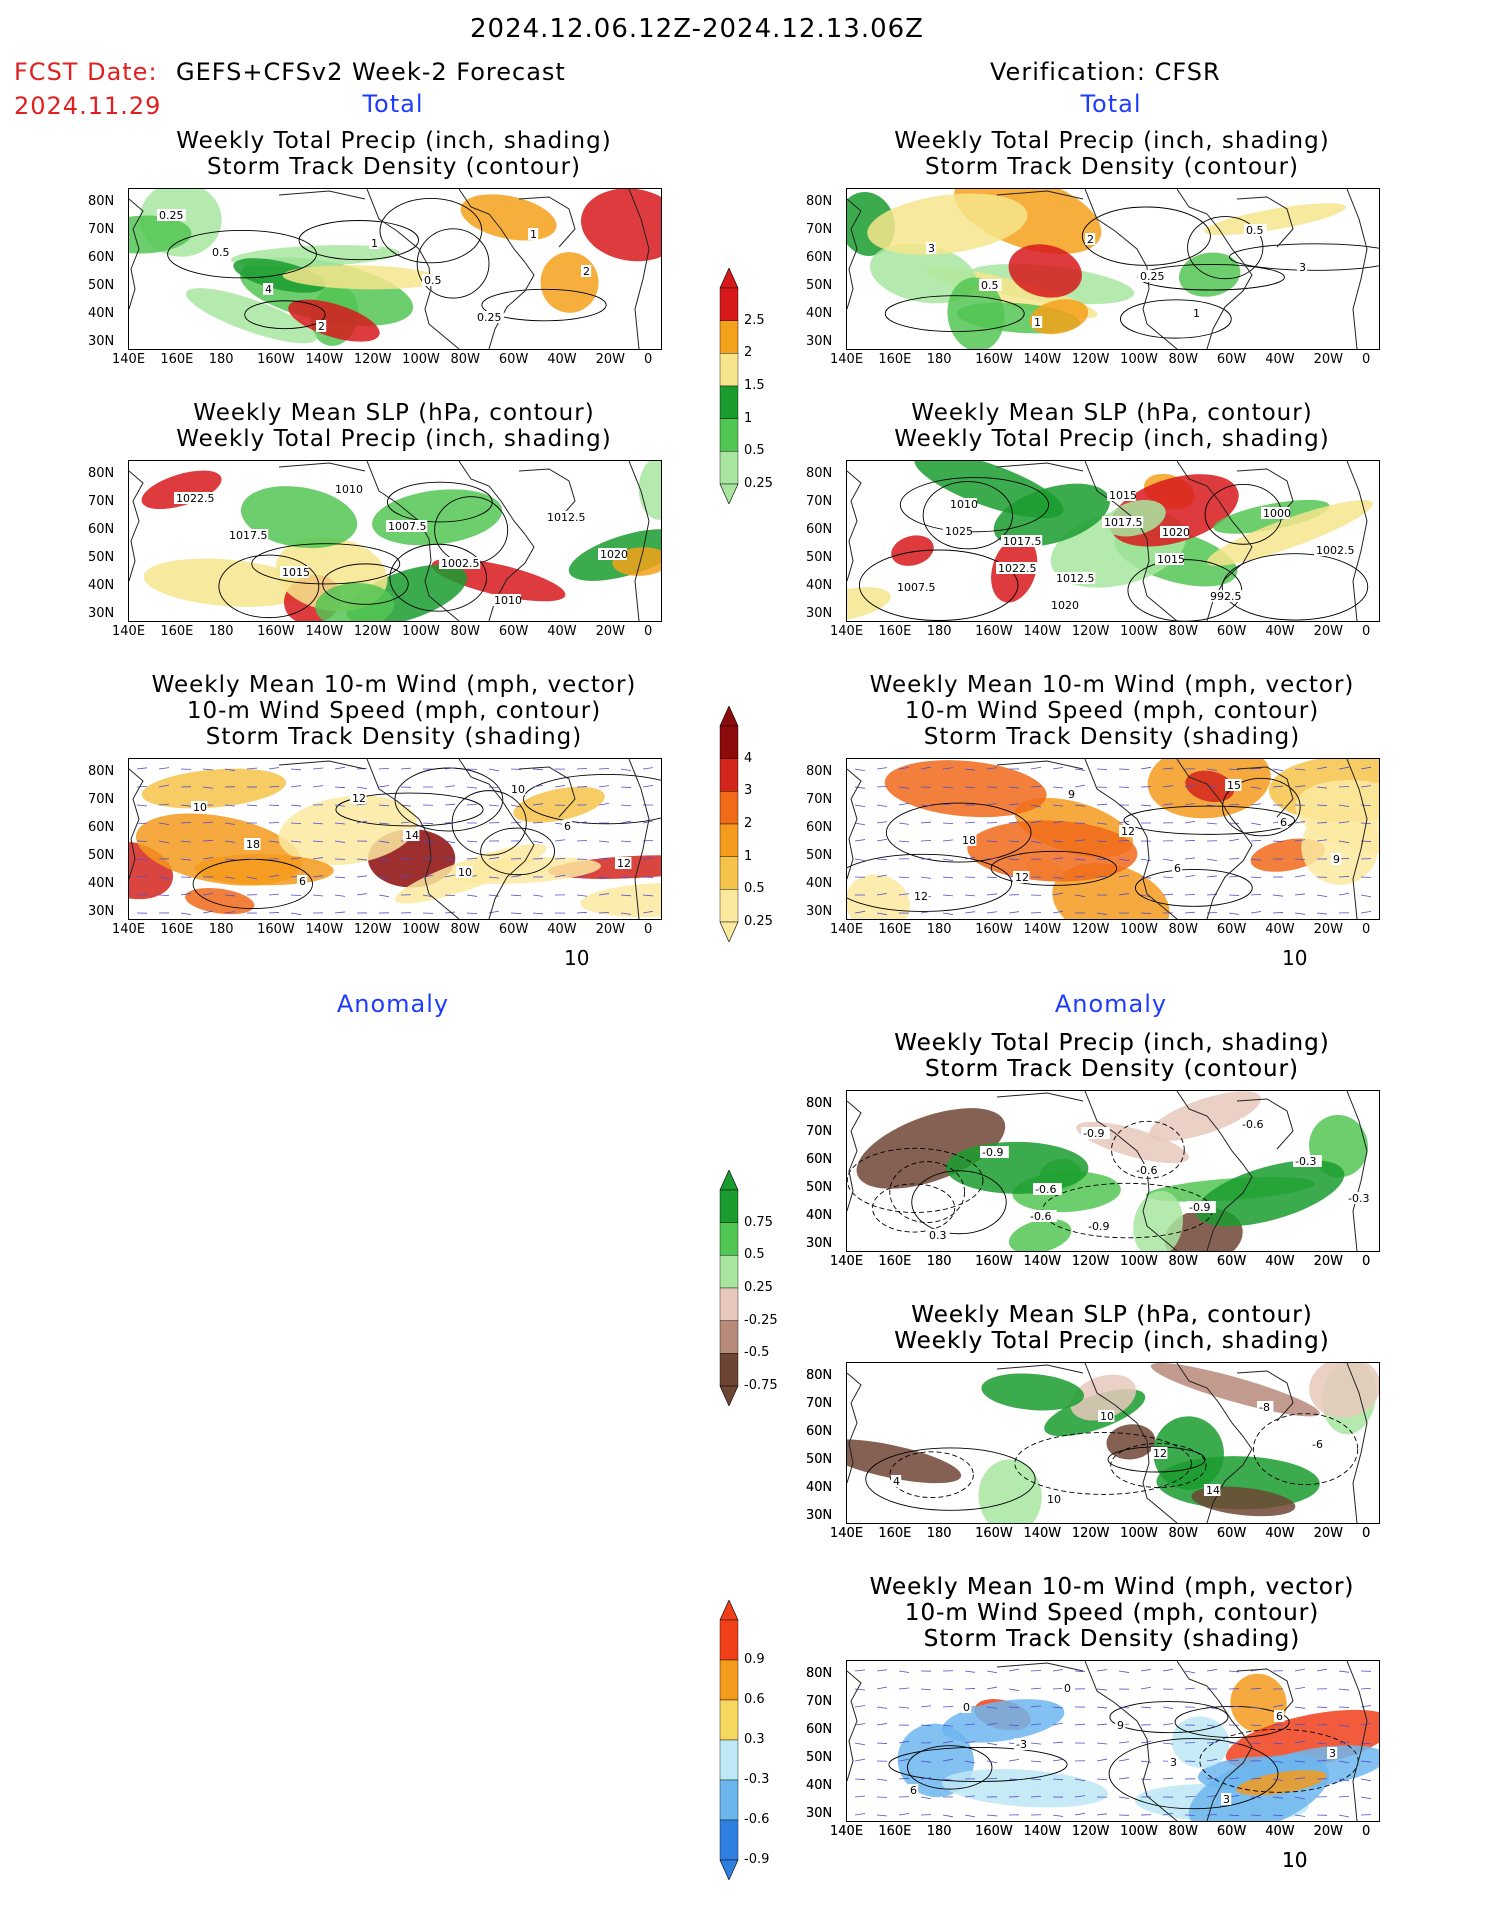 Image resolution: width=1487 pixels, height=1925 pixels. I want to click on contour-label: 6, so click(567, 826).